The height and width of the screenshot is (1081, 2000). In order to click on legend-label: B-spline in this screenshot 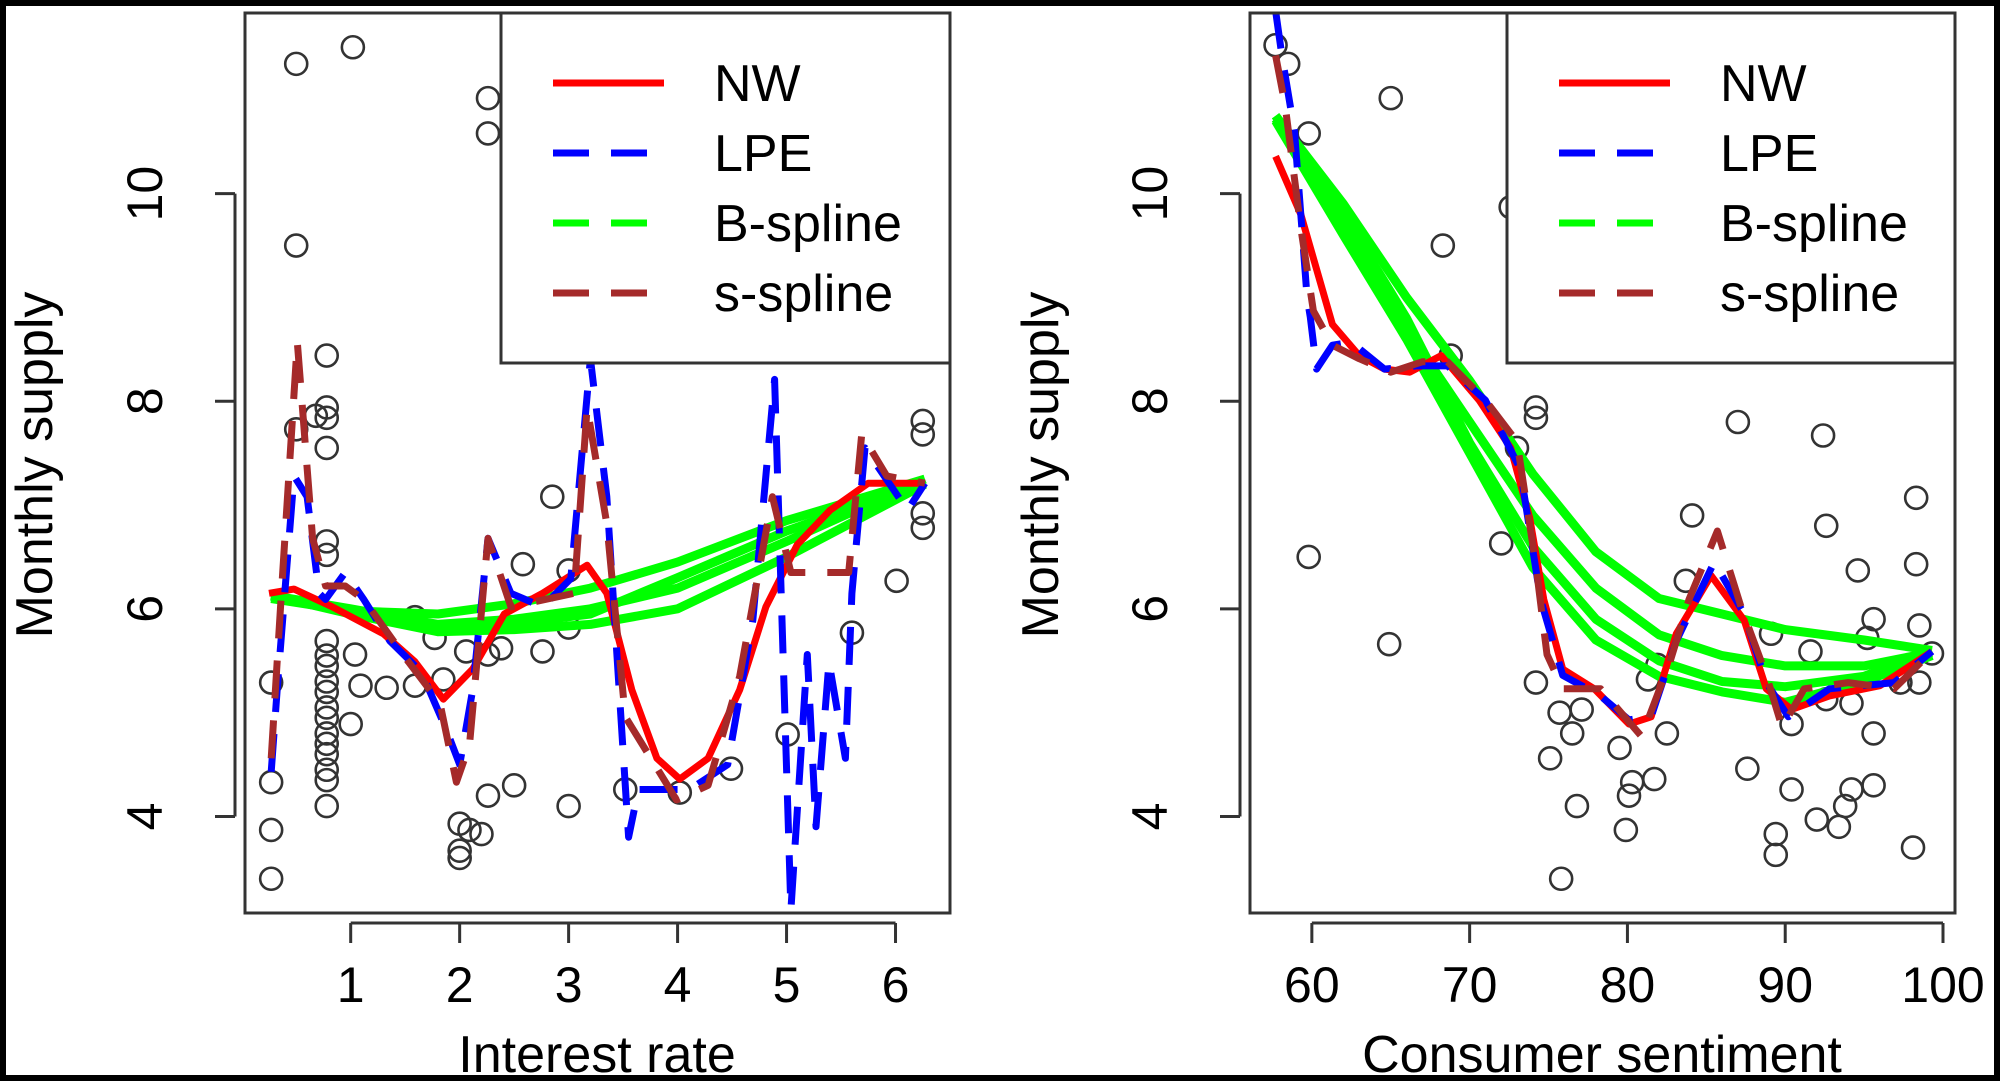, I will do `click(1814, 224)`.